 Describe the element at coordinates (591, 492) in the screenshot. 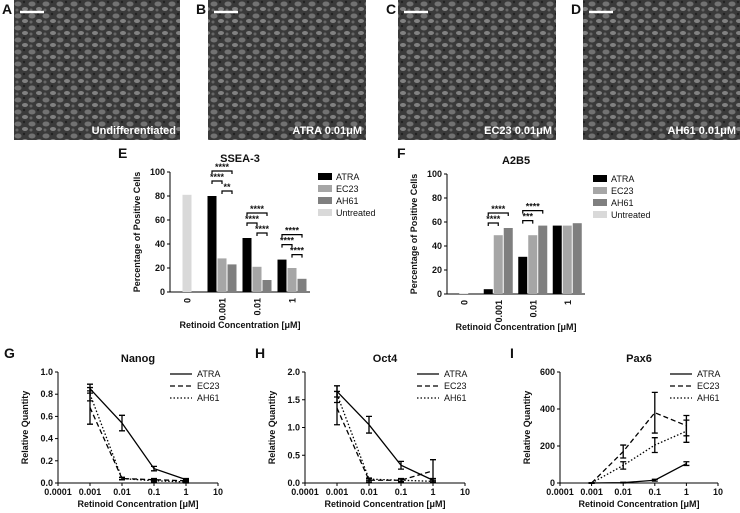

I see `x-tick-label: 0.001` at that location.